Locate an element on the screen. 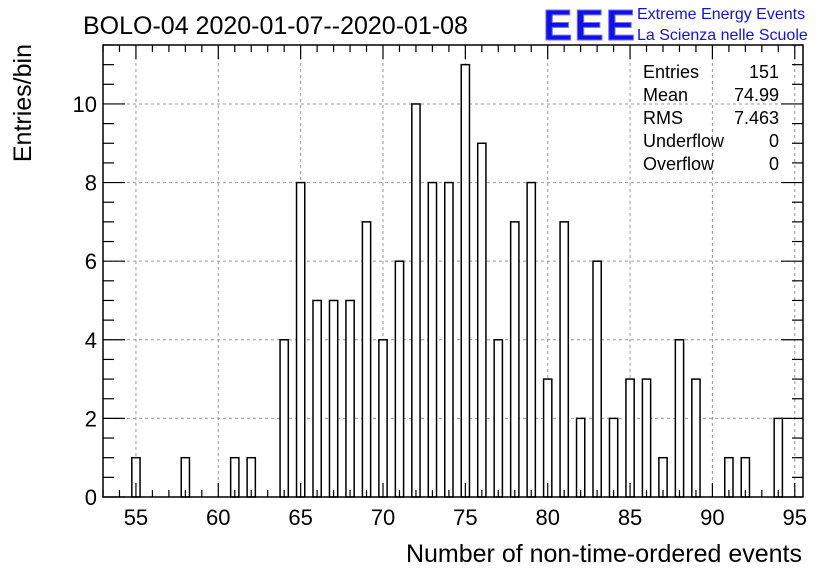 The width and height of the screenshot is (836, 572). stat-value-mean: 74.99 is located at coordinates (756, 95).